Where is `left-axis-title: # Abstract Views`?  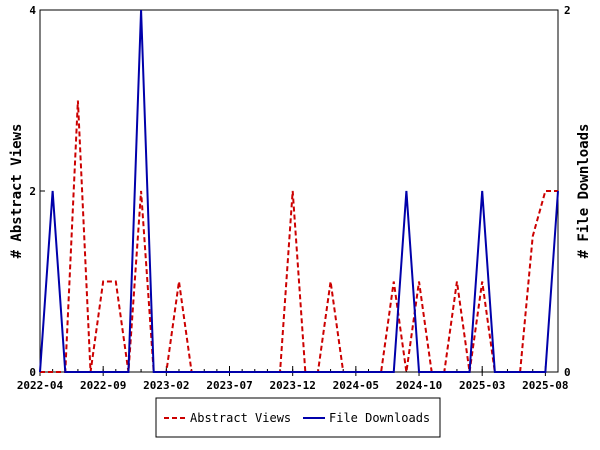 left-axis-title: # Abstract Views is located at coordinates (17, 191).